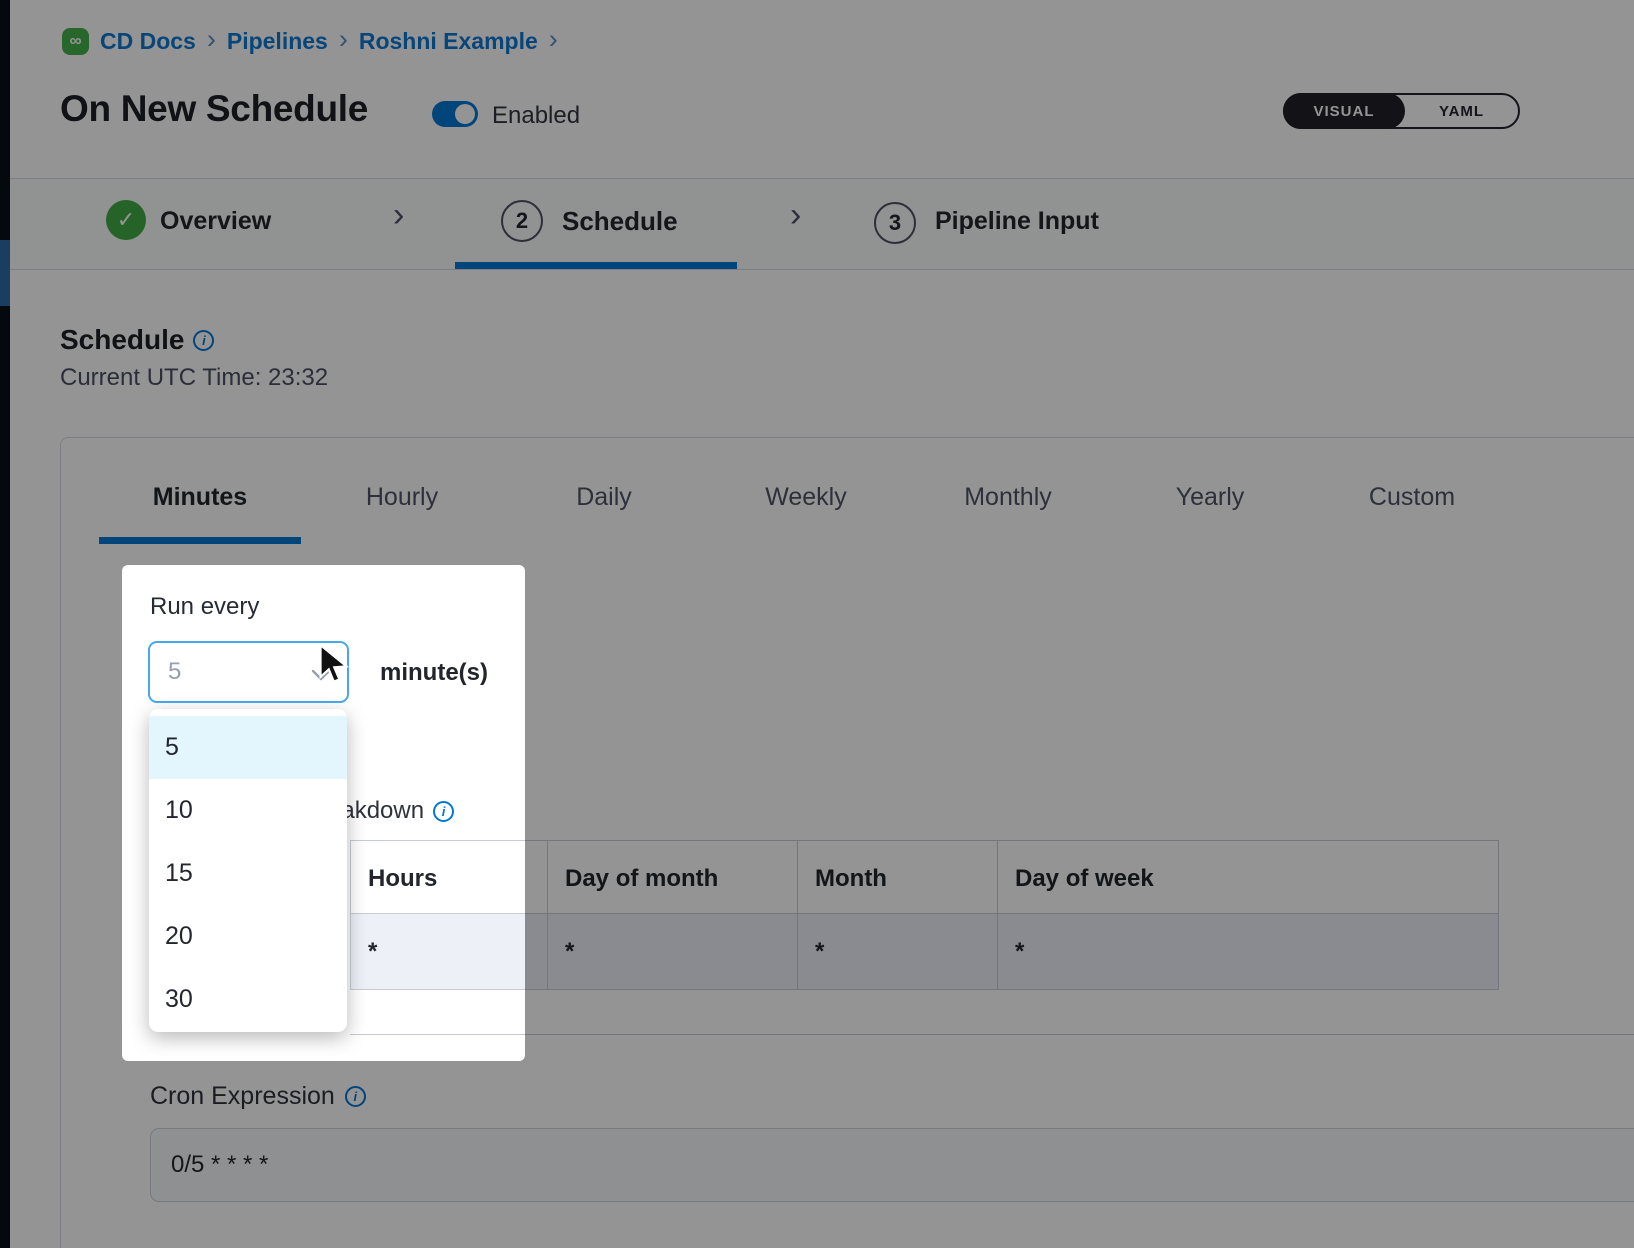 This screenshot has height=1248, width=1634. Describe the element at coordinates (179, 810) in the screenshot. I see `dropdown-option-10: 10` at that location.